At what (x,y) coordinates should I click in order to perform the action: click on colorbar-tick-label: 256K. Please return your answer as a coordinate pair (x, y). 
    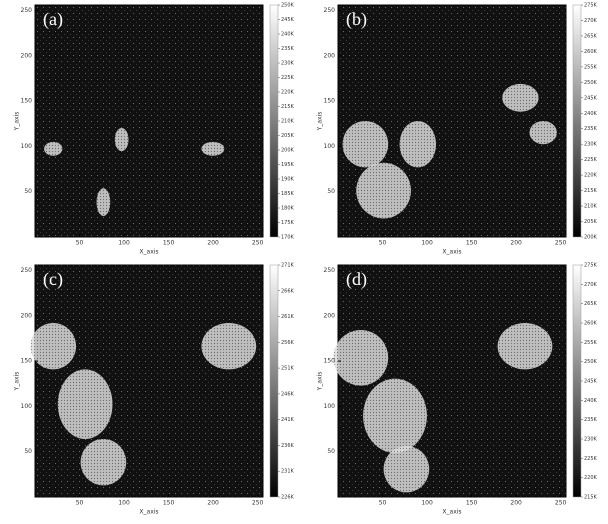
    Looking at the image, I should click on (288, 343).